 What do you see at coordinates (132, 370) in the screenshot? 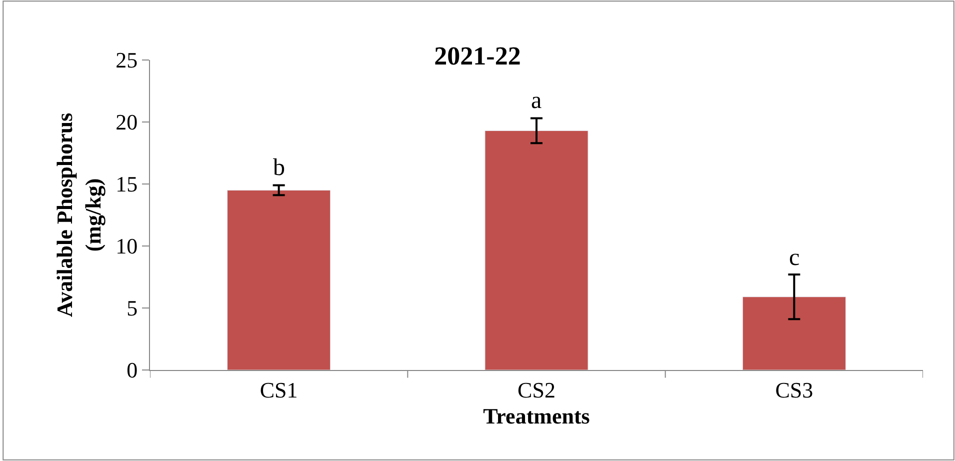
I see `y-tick-label: 0` at bounding box center [132, 370].